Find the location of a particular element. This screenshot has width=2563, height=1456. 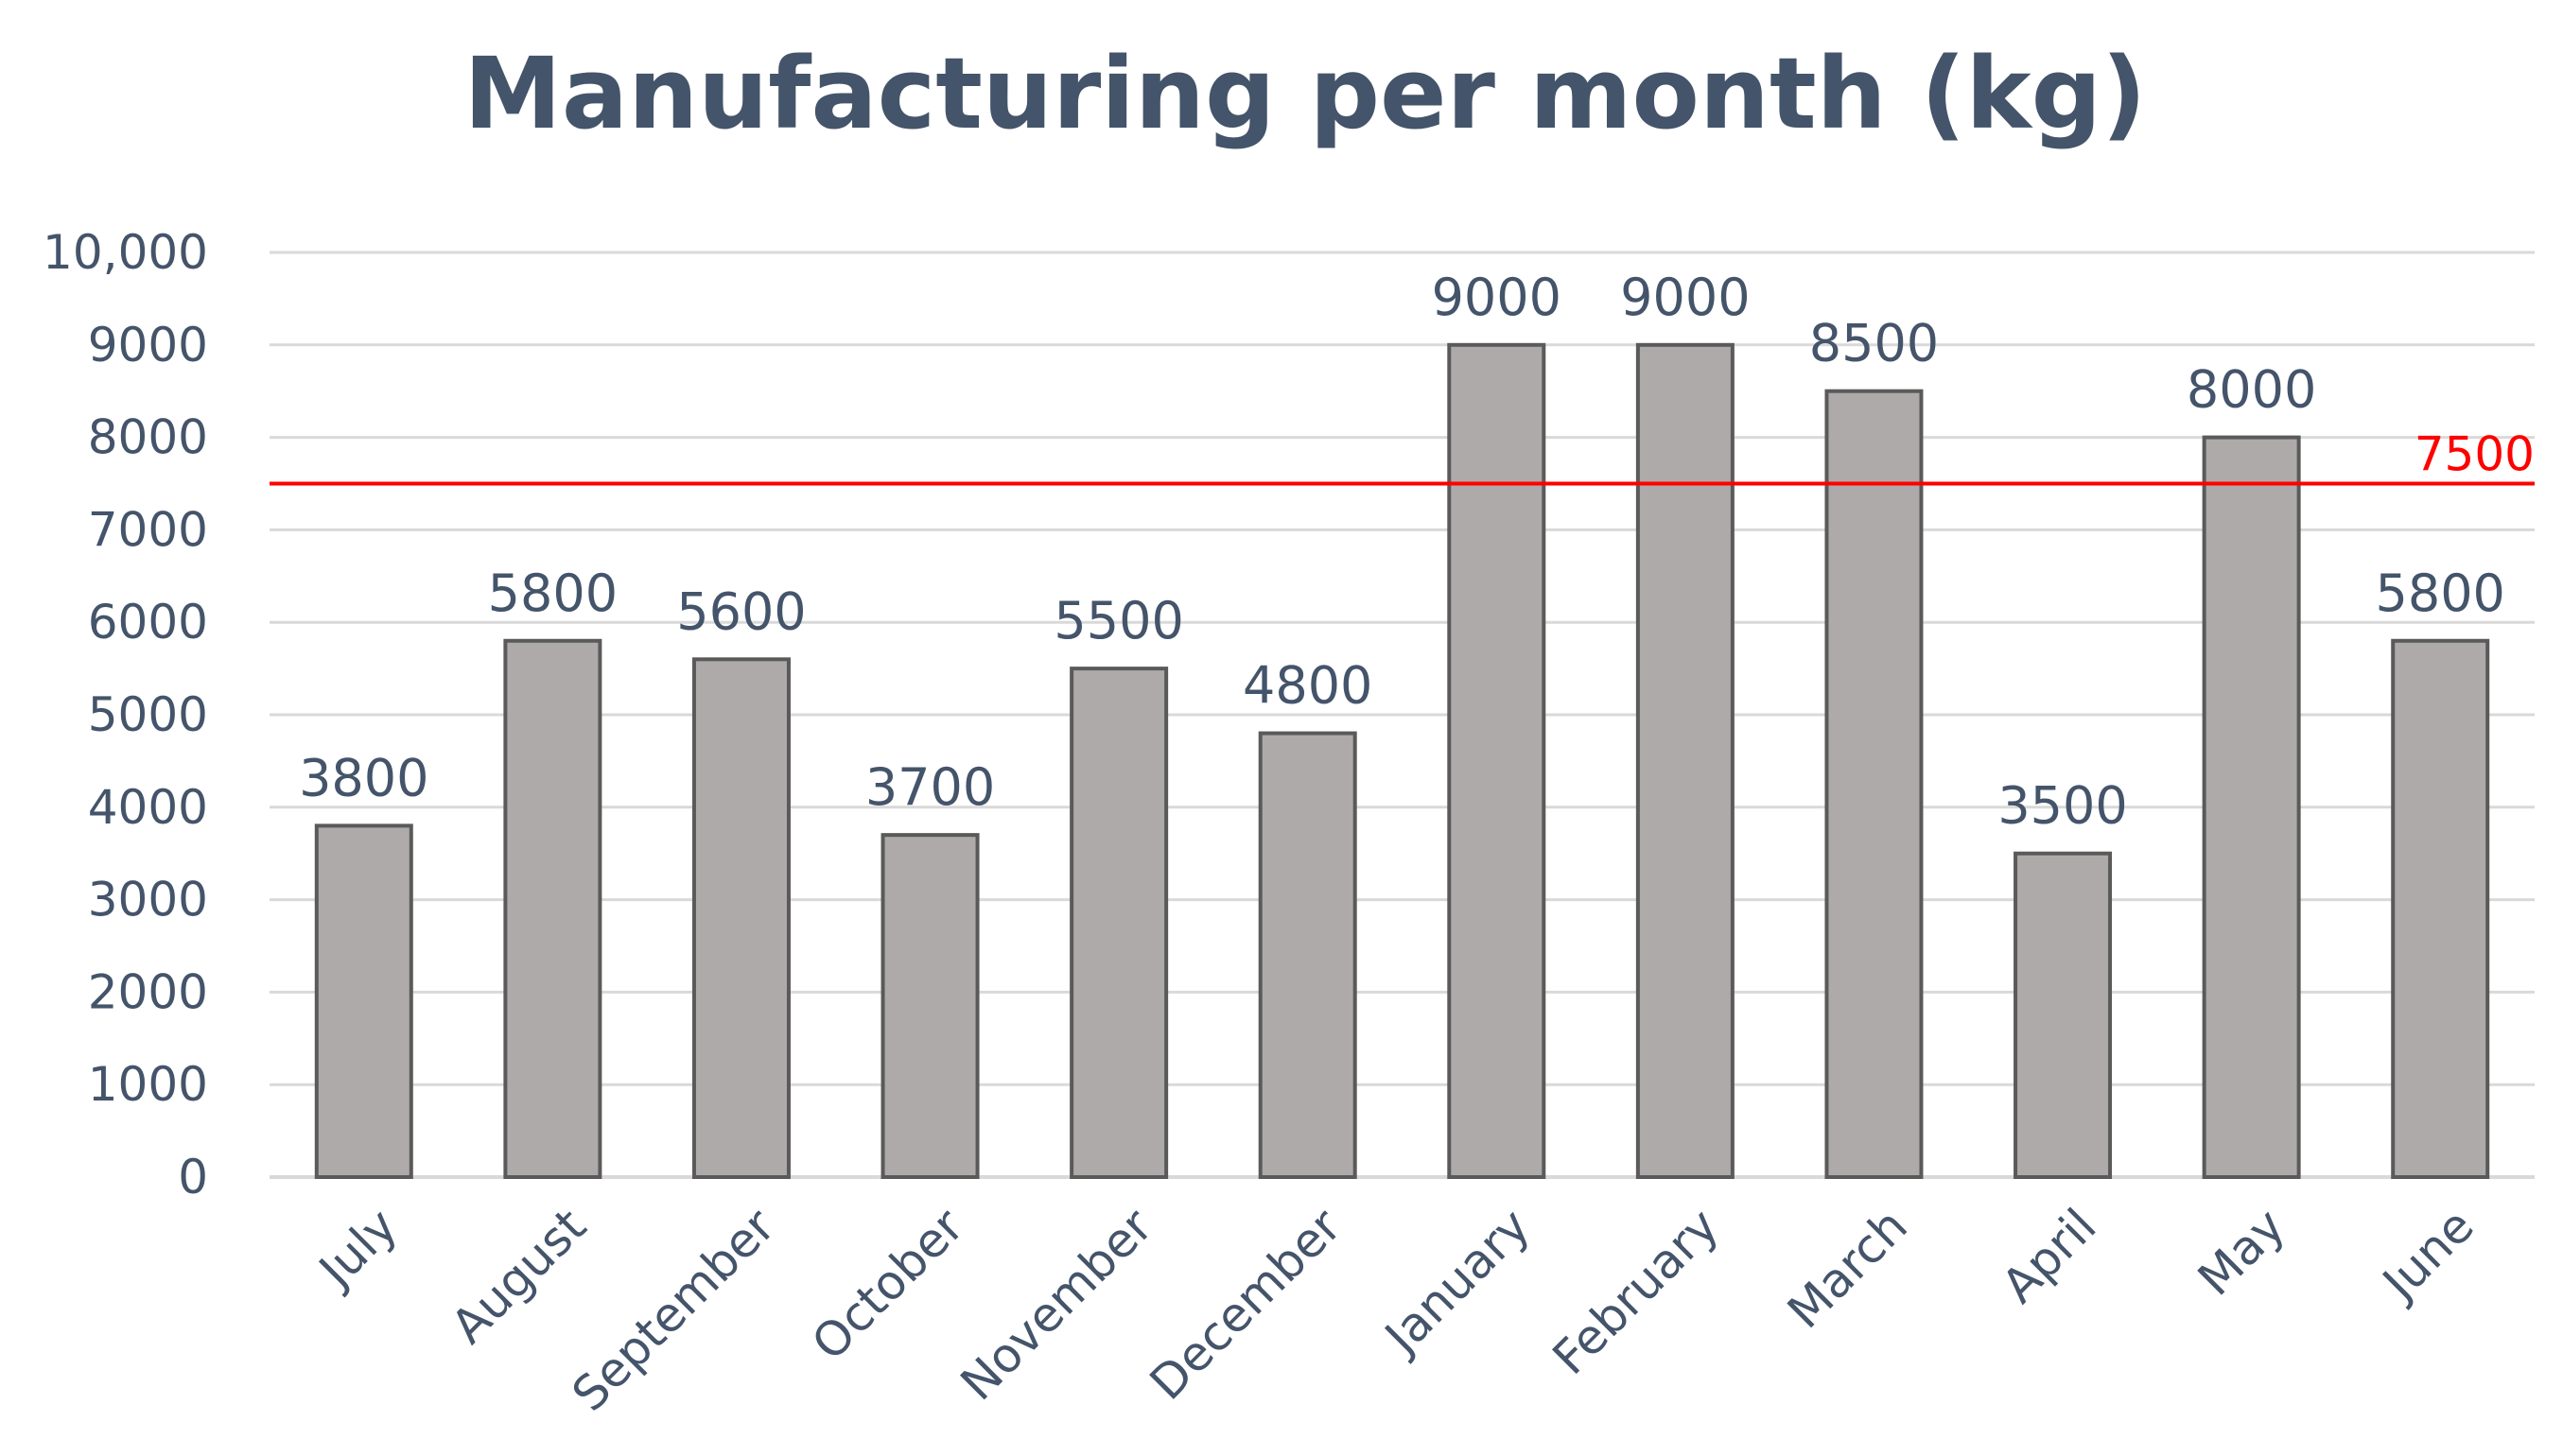

bar-november is located at coordinates (1119, 923).